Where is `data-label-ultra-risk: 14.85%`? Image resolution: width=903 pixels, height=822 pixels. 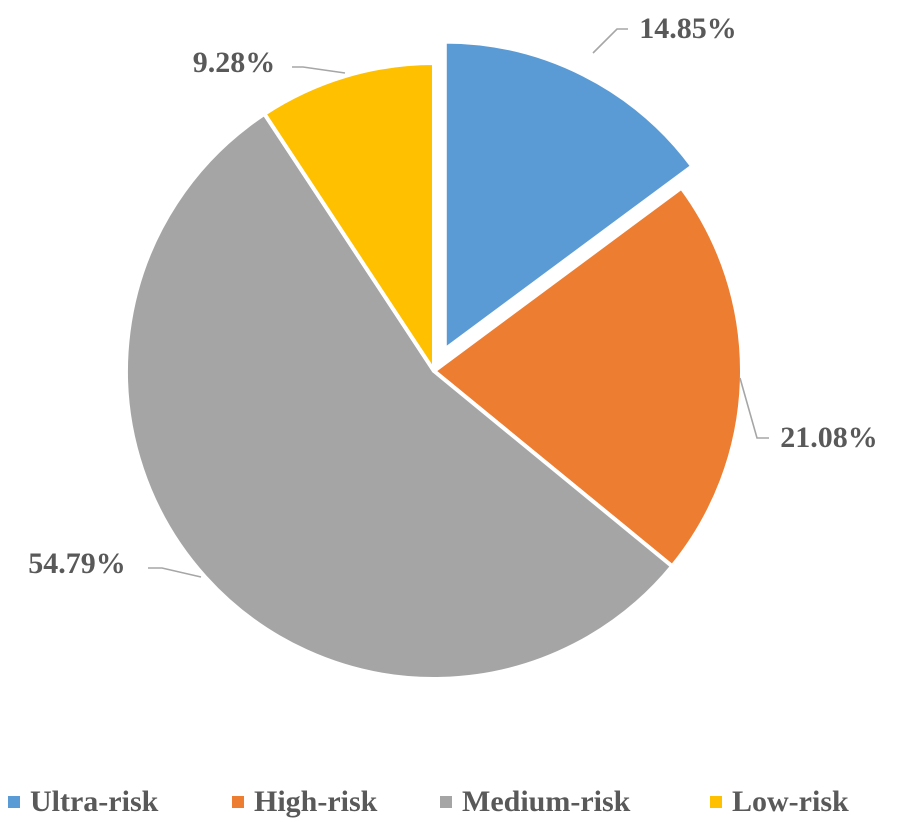 data-label-ultra-risk: 14.85% is located at coordinates (688, 28).